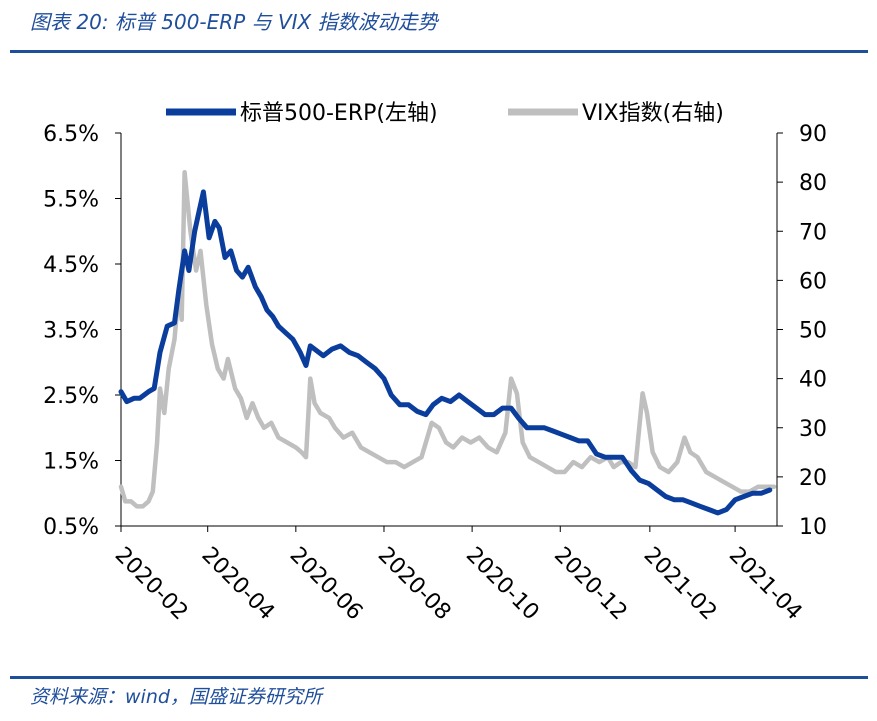 The width and height of the screenshot is (877, 721). What do you see at coordinates (653, 113) in the screenshot?
I see `legend-label-vix: VIX指数(右轴)` at bounding box center [653, 113].